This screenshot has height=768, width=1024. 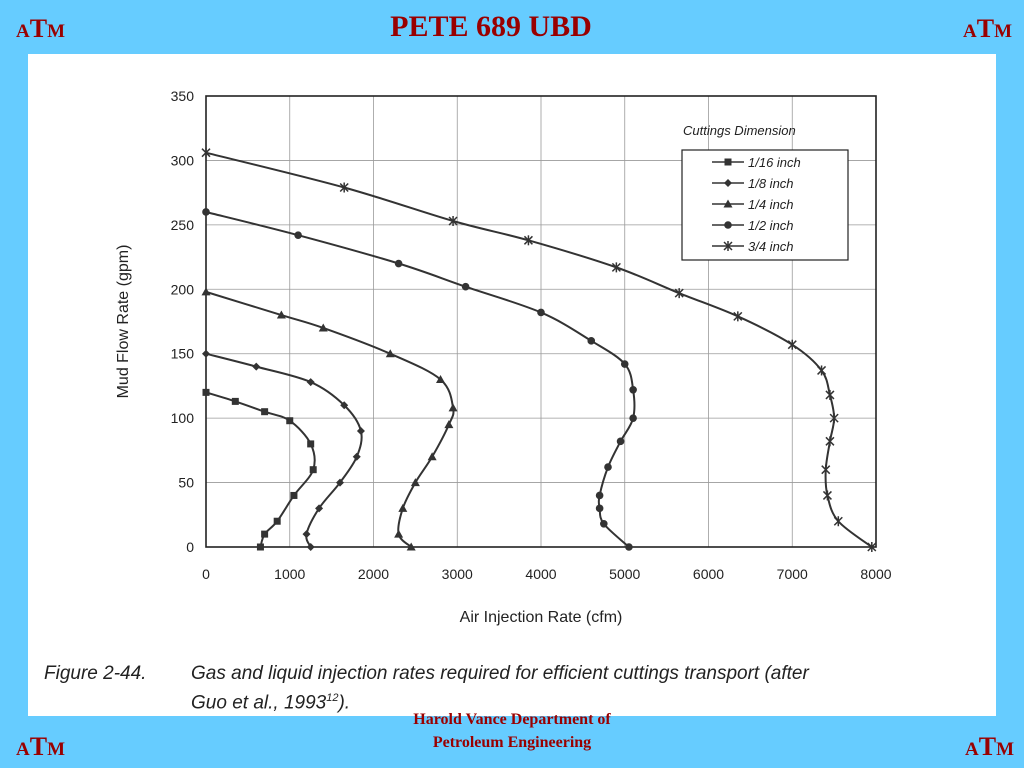 I want to click on slide-title: PETE 689 UBD, so click(x=491, y=26).